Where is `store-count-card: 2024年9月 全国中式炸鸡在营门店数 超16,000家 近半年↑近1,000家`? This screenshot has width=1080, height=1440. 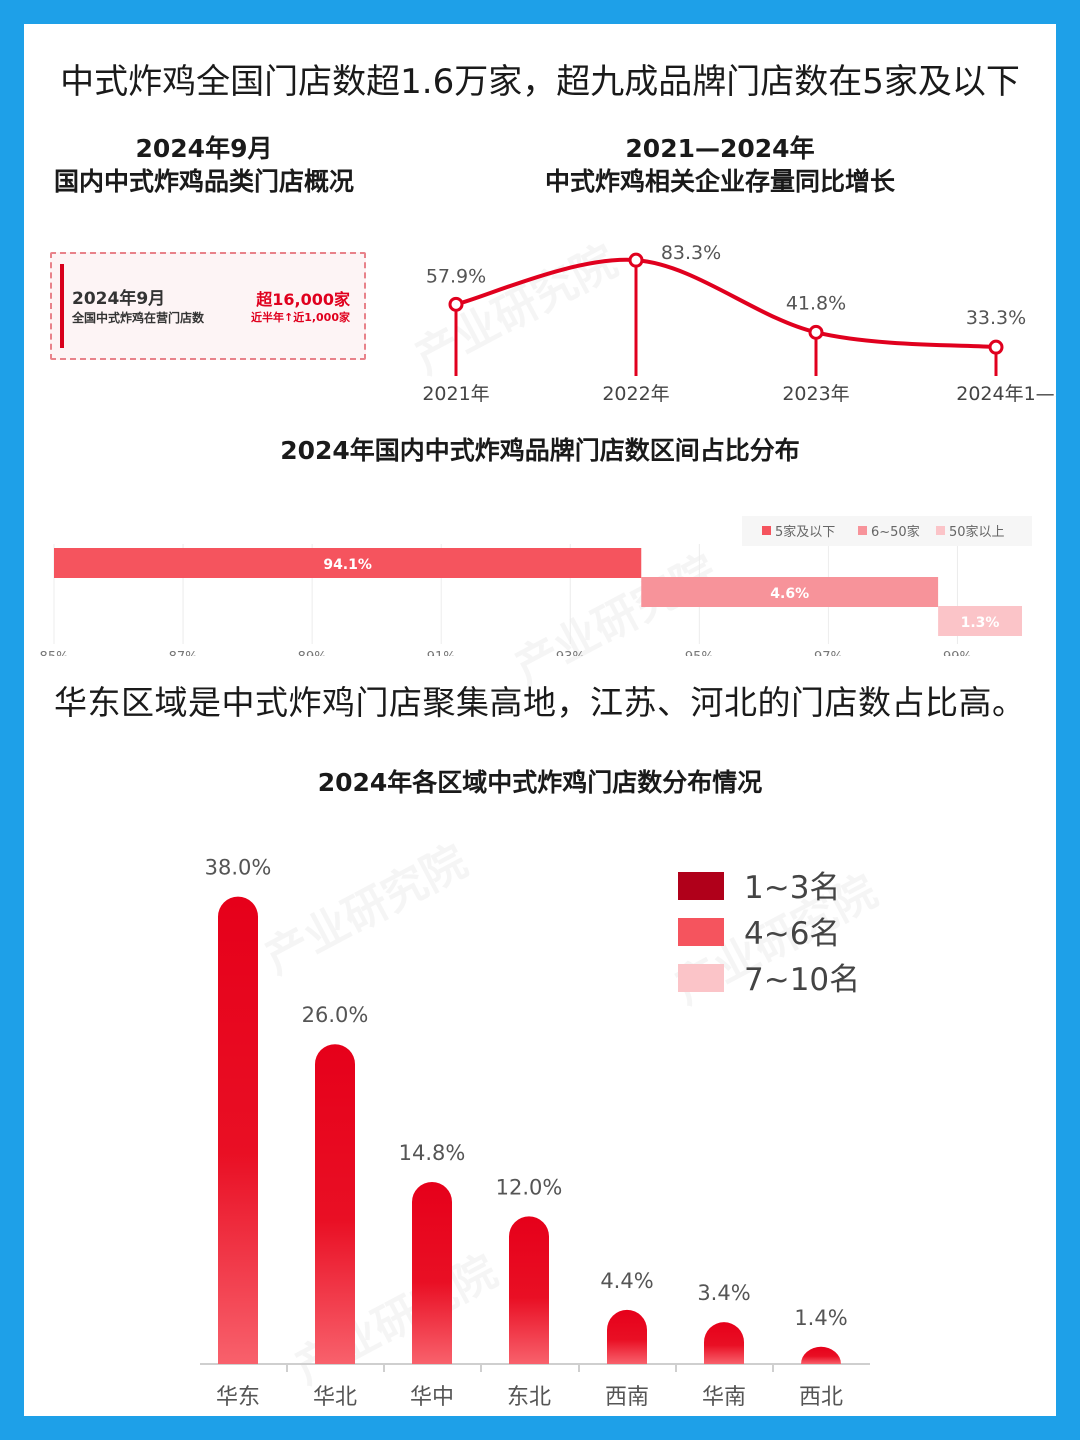
store-count-card: 2024年9月 全国中式炸鸡在营门店数 超16,000家 近半年↑近1,000家 is located at coordinates (208, 306).